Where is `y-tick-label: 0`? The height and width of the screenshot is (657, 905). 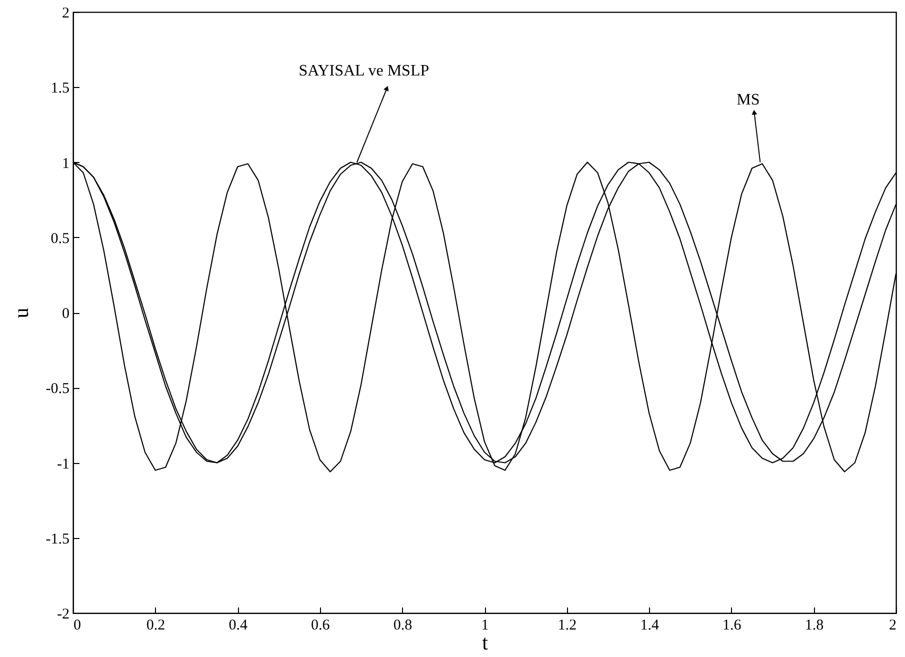
y-tick-label: 0 is located at coordinates (66, 314).